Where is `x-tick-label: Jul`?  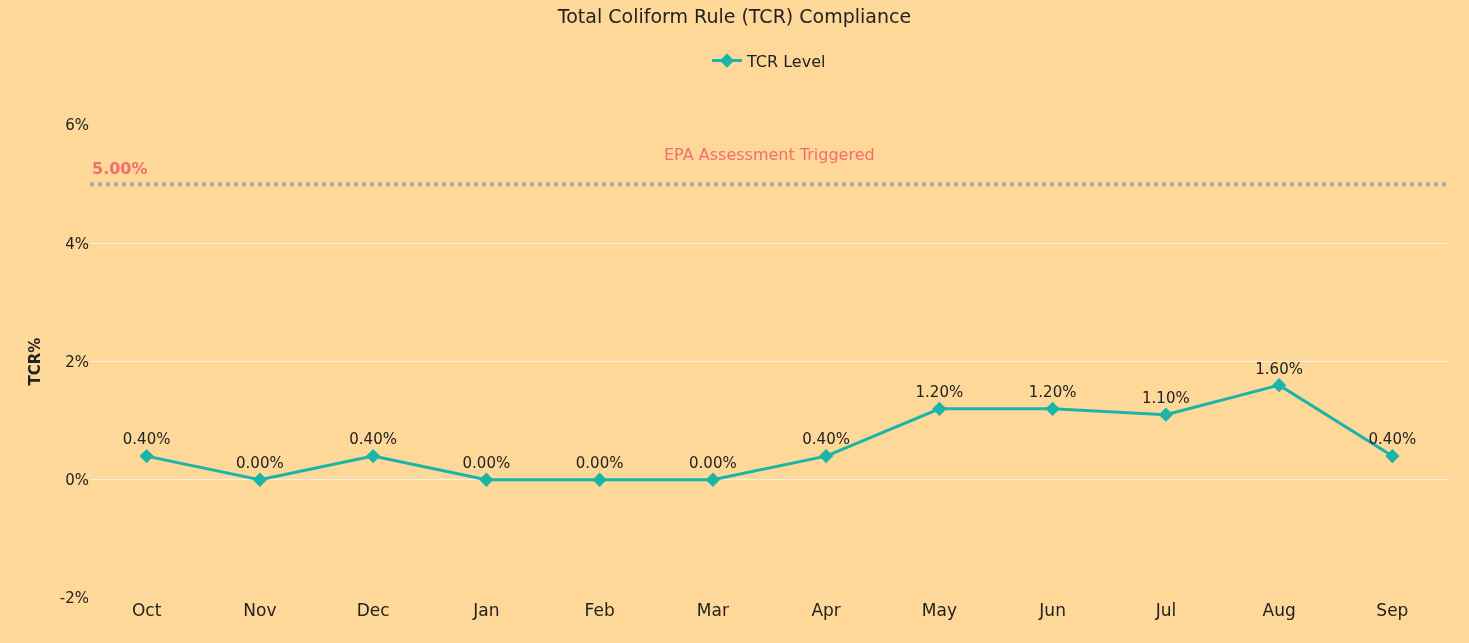 x-tick-label: Jul is located at coordinates (1165, 610).